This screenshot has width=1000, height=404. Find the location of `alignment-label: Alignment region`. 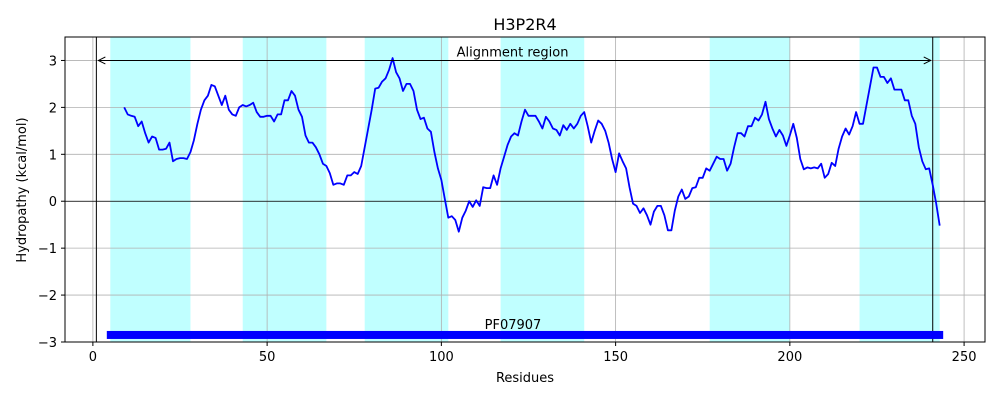

alignment-label: Alignment region is located at coordinates (513, 52).